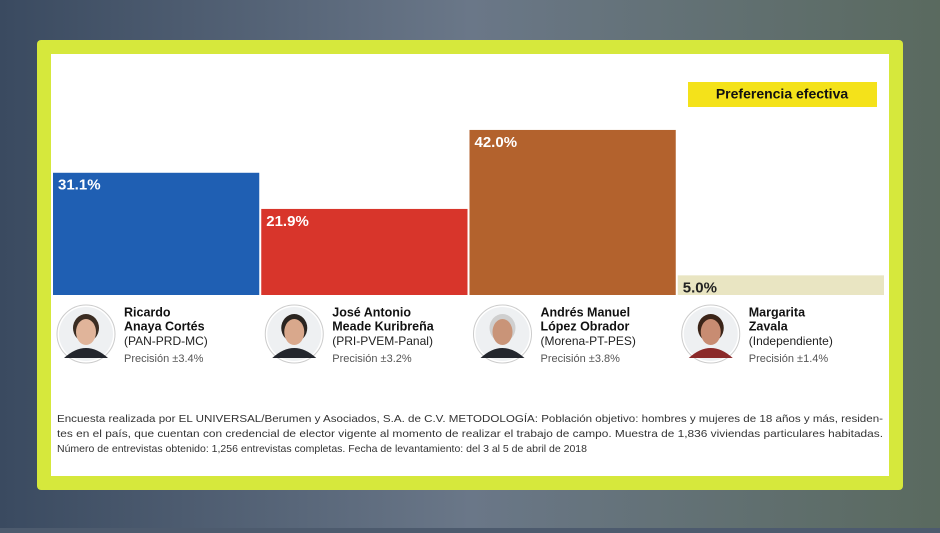  I want to click on precision: Precisión ±1.4%, so click(789, 359).